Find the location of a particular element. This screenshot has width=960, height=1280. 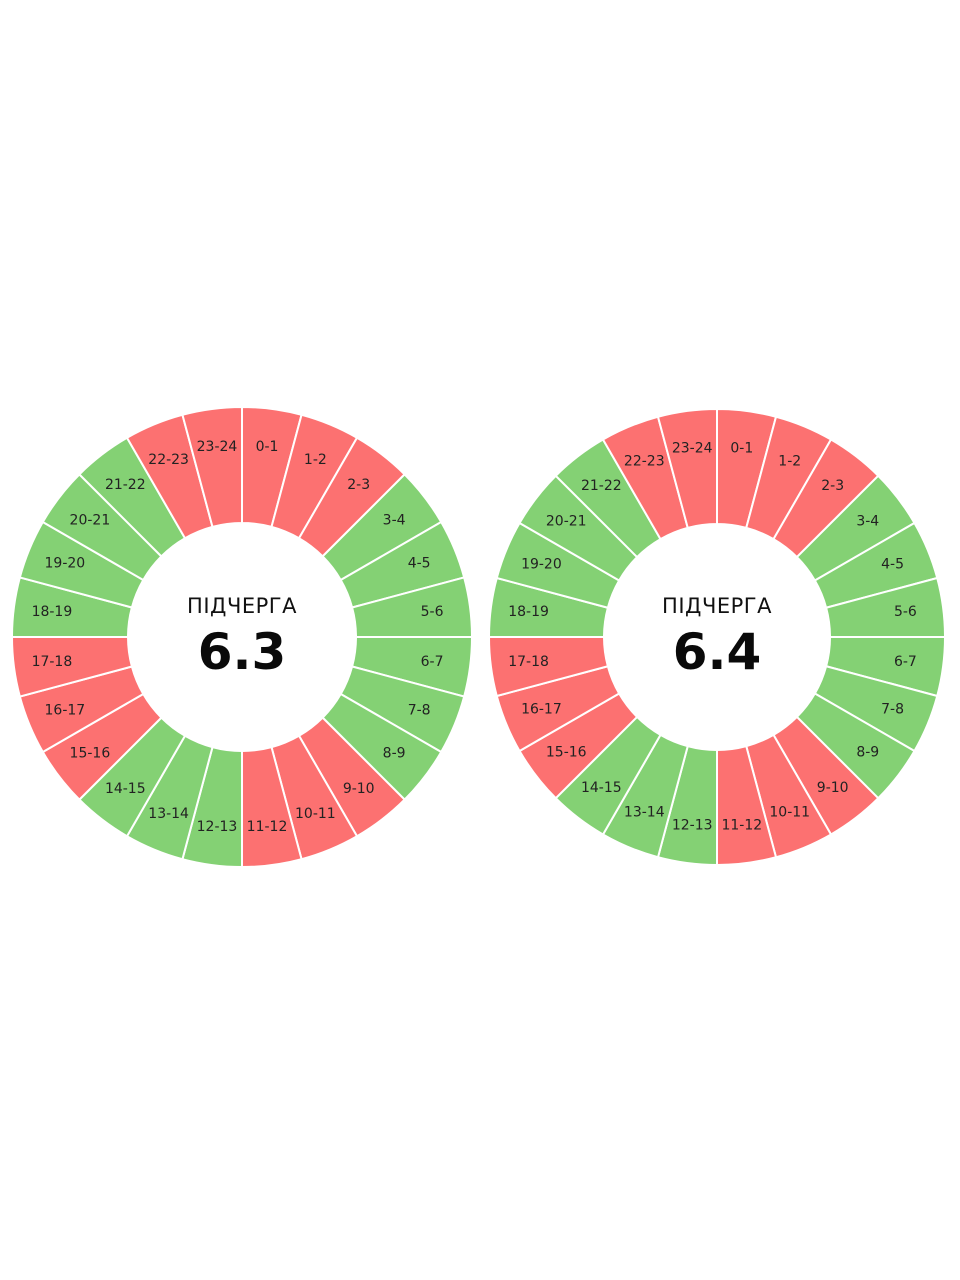

center-value: 6.3 is located at coordinates (242, 652).